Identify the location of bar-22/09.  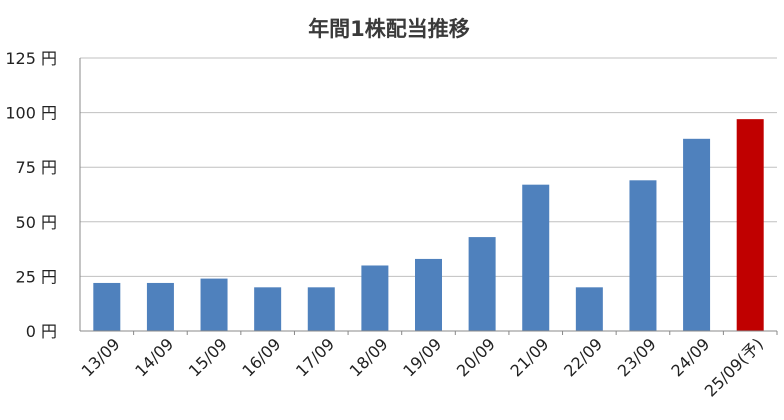
(589, 309).